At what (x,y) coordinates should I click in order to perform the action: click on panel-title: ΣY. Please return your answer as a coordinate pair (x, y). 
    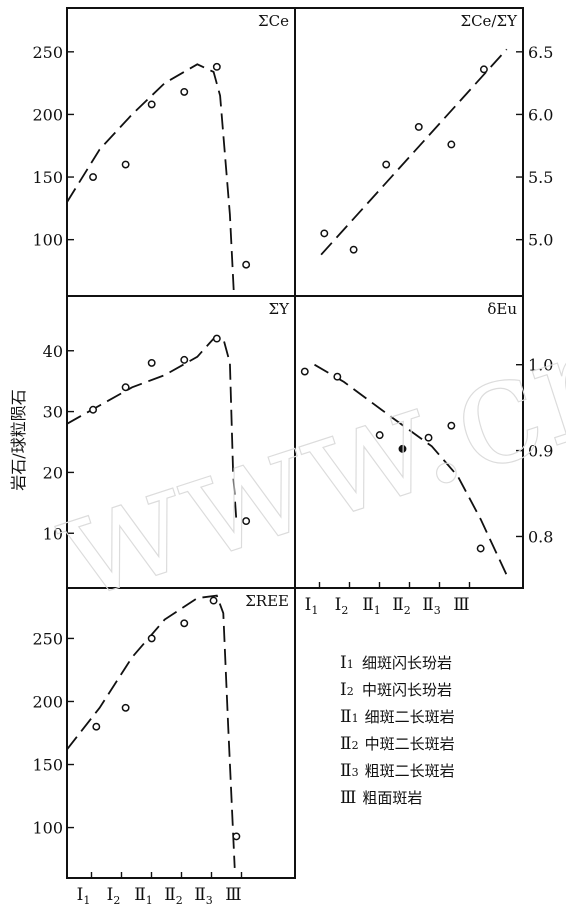
    Looking at the image, I should click on (279, 309).